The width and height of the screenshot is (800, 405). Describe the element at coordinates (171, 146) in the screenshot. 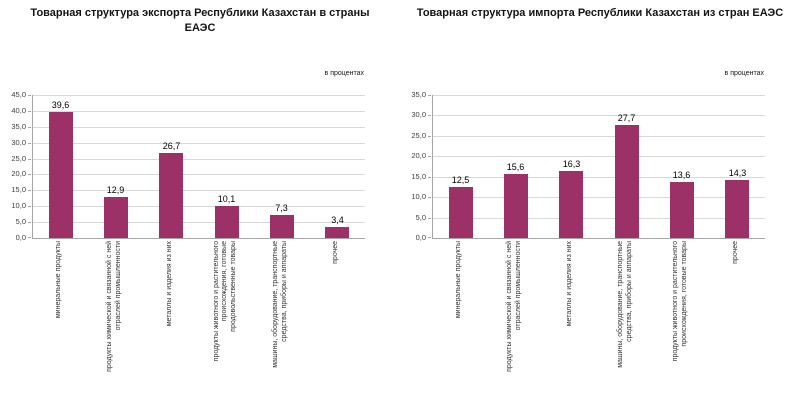

I see `bar-value-label: 26,7` at that location.